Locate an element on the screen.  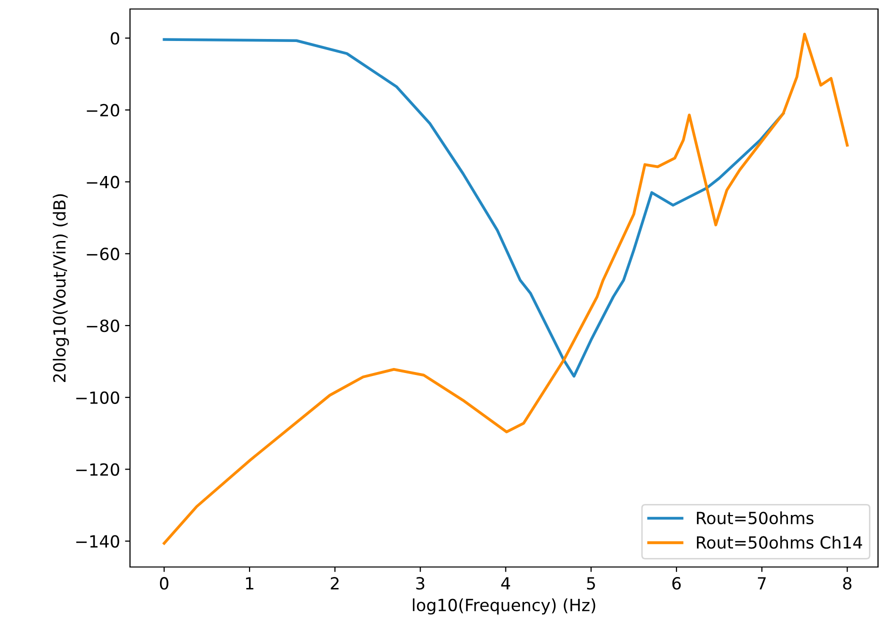
y-tick-label: 0 is located at coordinates (115, 38).